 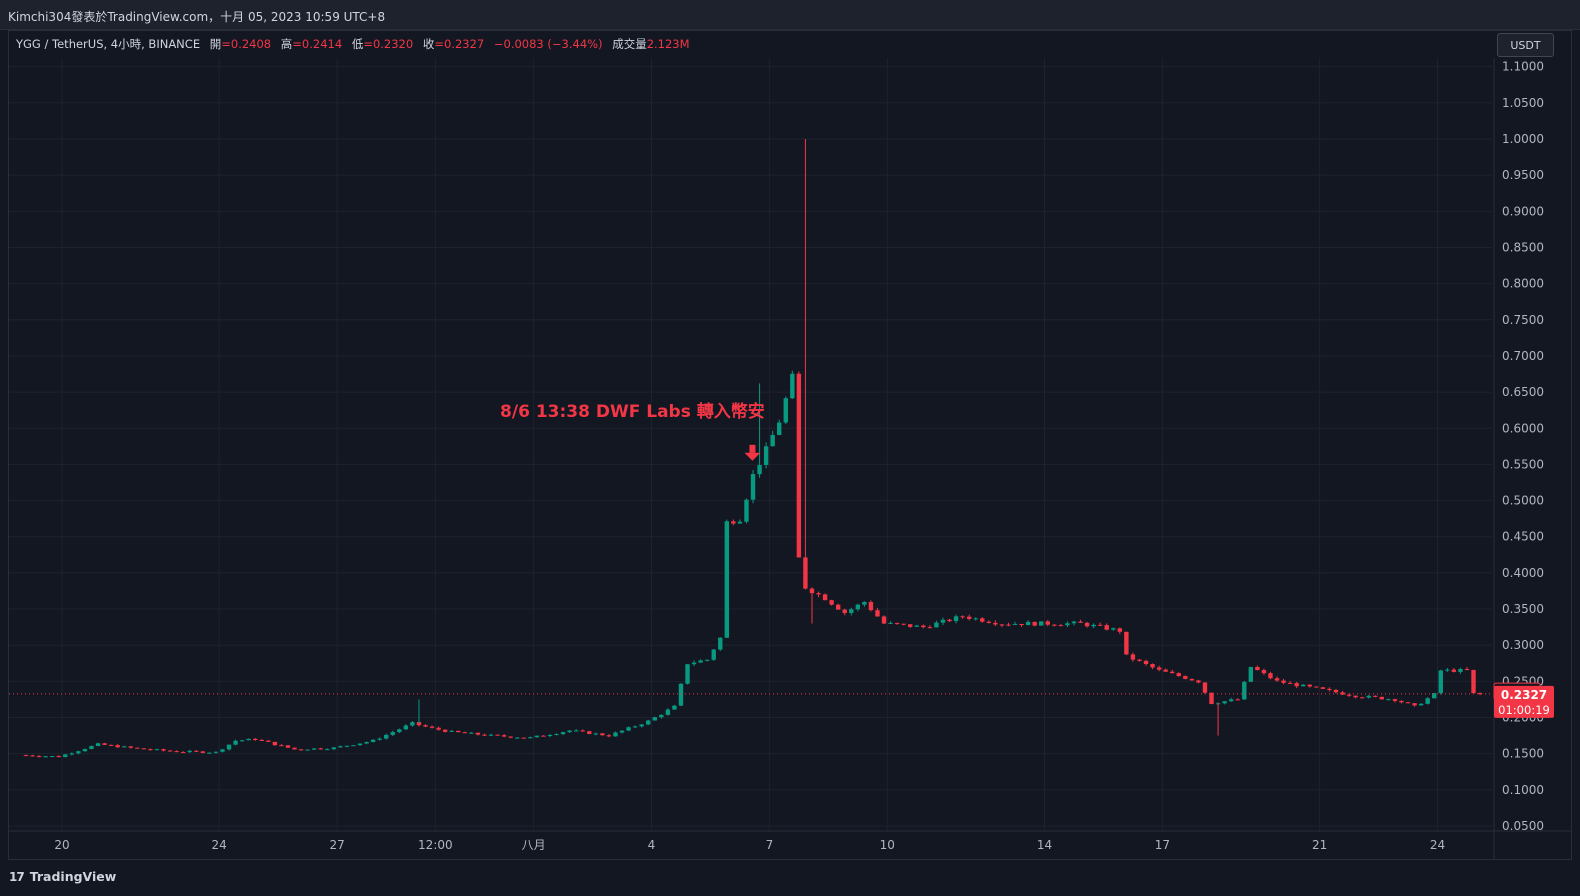 I want to click on x-tick-label: 27, so click(x=336, y=845).